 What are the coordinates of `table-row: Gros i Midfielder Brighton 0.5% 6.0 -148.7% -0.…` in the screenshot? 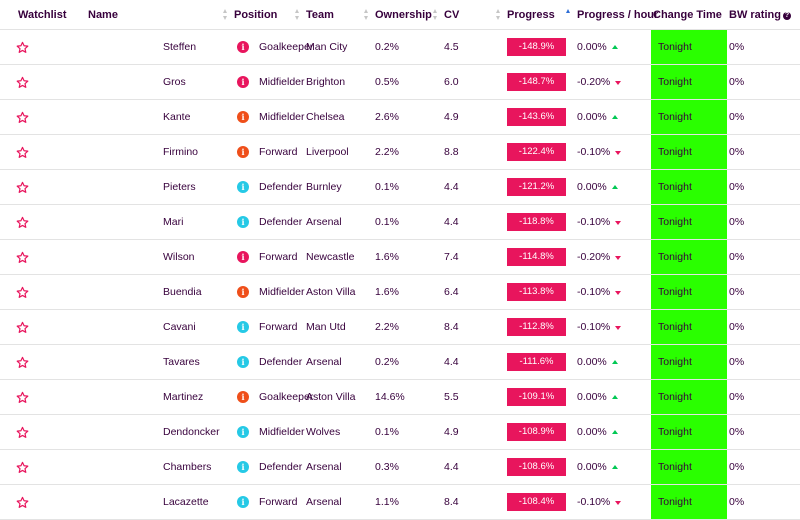 It's located at (400, 82).